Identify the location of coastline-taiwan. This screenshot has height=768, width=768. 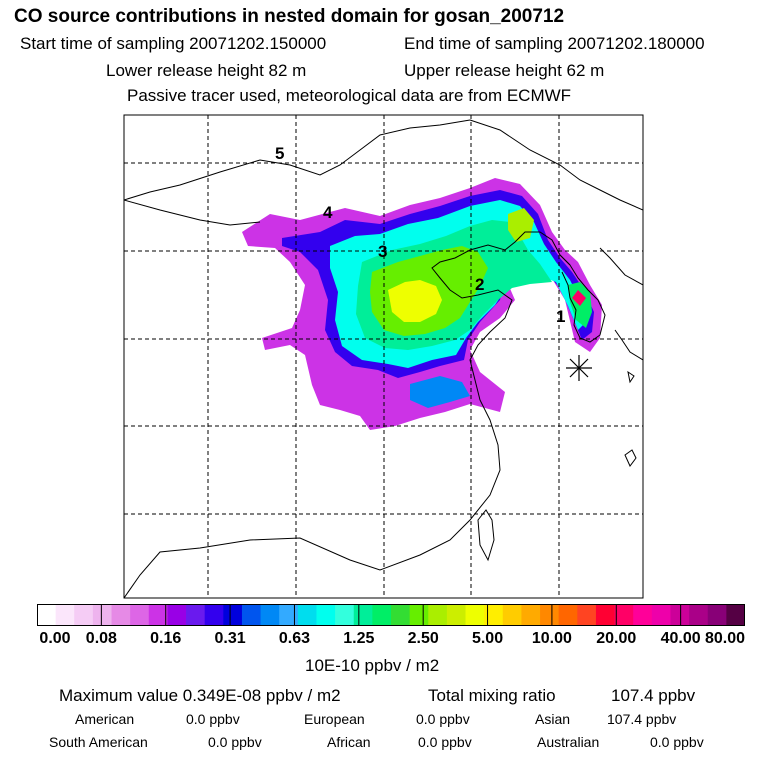
(486, 535).